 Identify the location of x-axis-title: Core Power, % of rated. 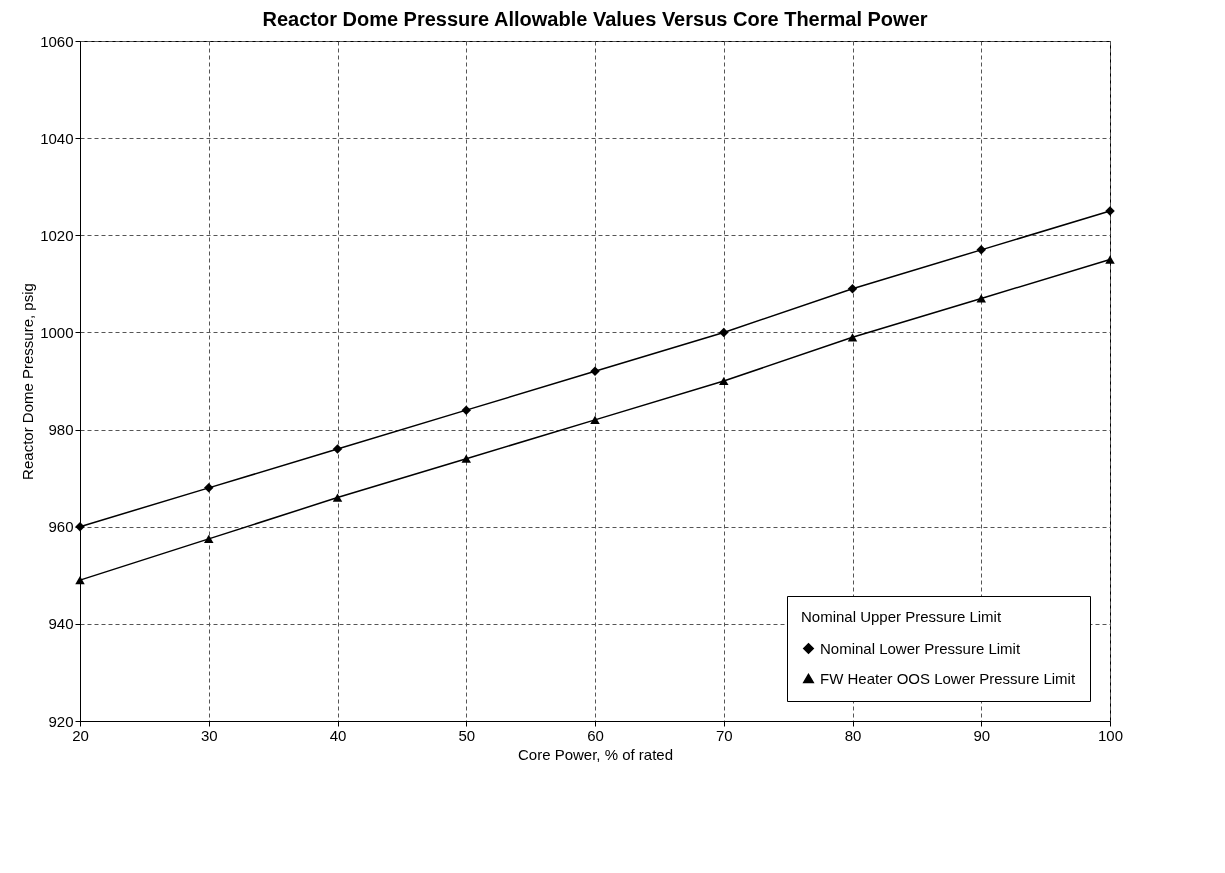
(595, 754).